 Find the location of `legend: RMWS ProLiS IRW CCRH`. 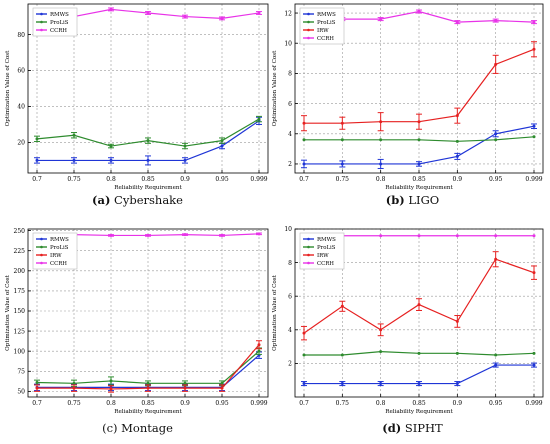

legend: RMWS ProLiS IRW CCRH is located at coordinates (55, 251).